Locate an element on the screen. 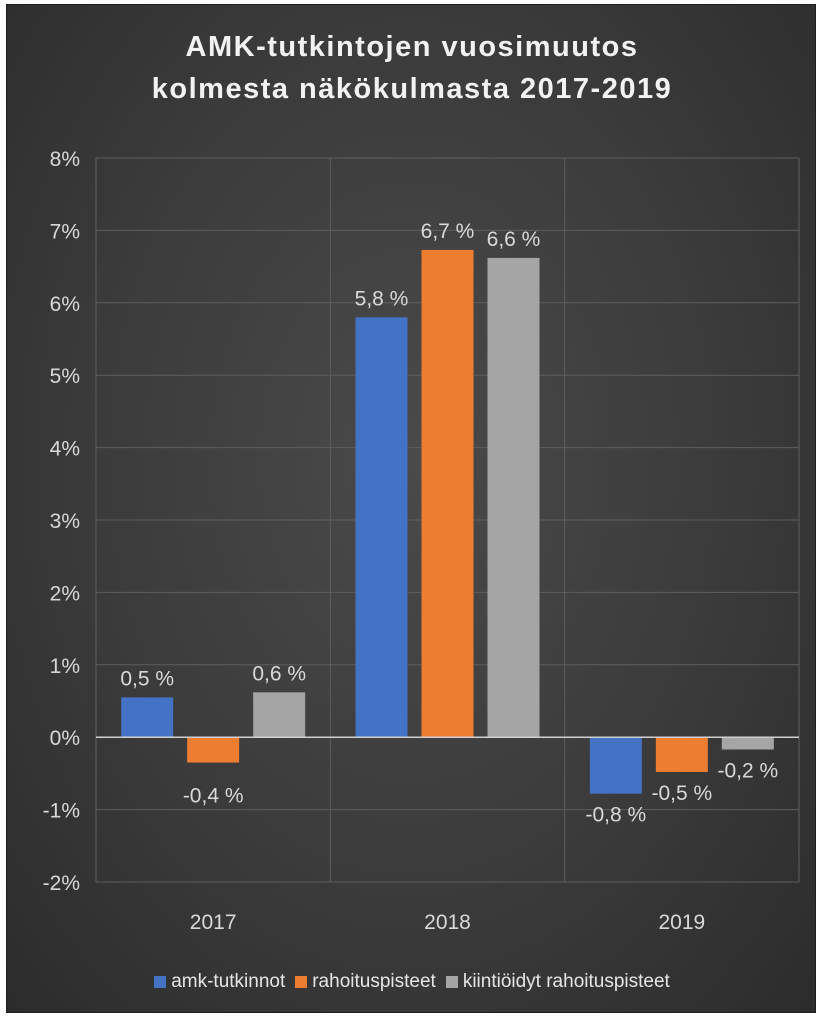 This screenshot has width=822, height=1019. bar-amk-tutkinnot-2019 is located at coordinates (615, 765).